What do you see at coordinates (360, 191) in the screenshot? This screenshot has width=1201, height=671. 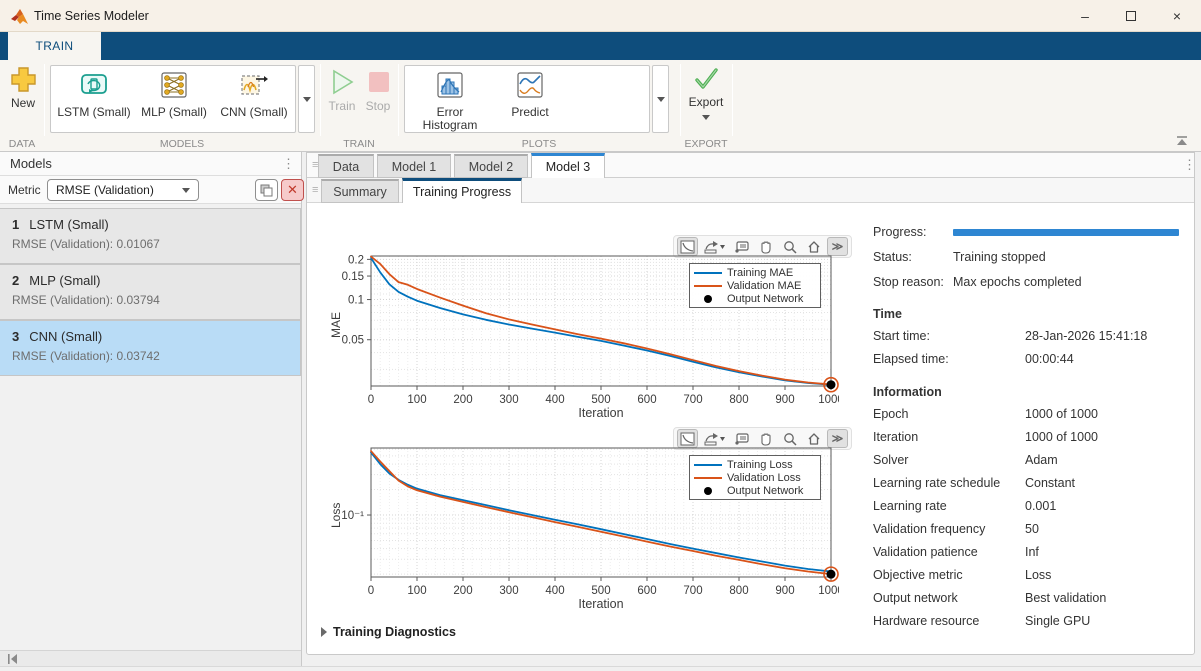 I see `tab-summary: Summary` at bounding box center [360, 191].